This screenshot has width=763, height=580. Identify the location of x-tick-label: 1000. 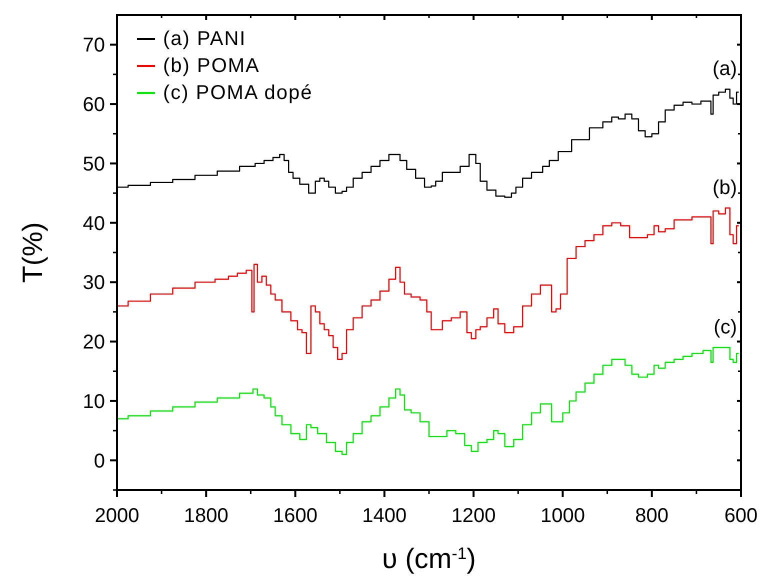
(562, 516).